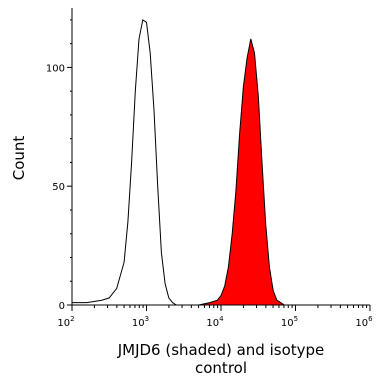  I want to click on x-axis-title-line-2: control, so click(221, 368).